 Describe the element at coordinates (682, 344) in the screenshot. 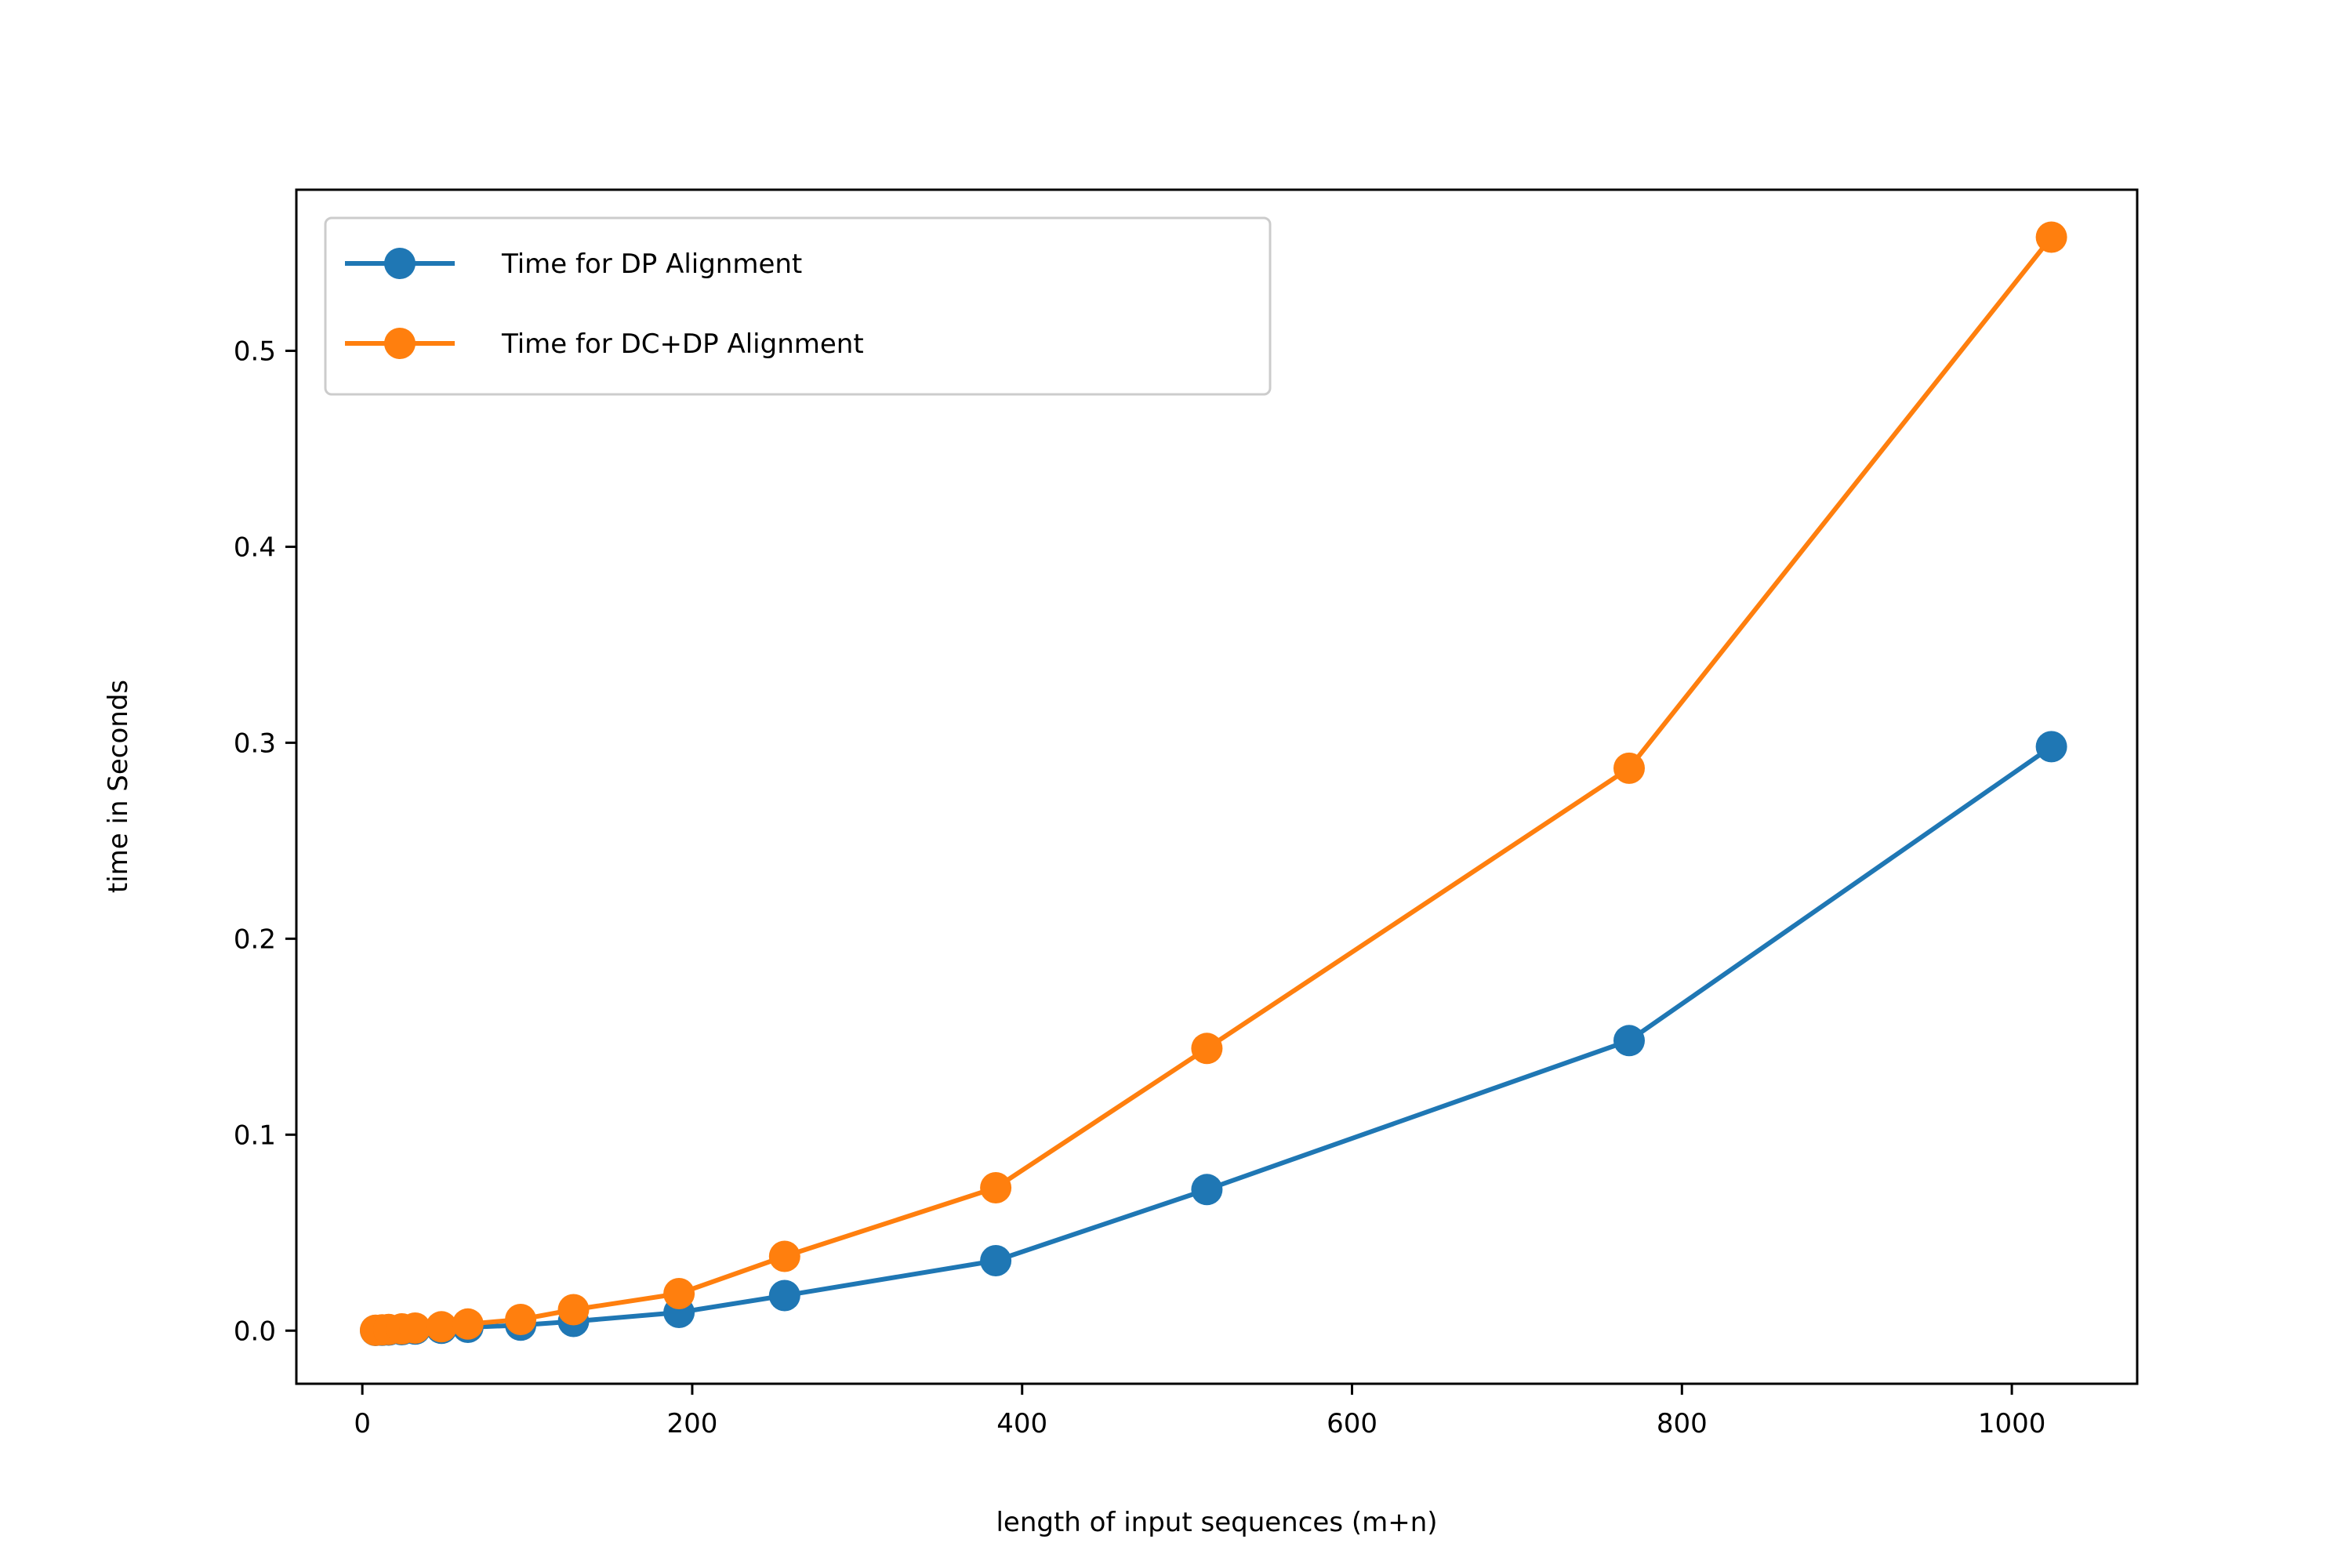

I see `legend-label: Time for DC+DP Alignment` at that location.